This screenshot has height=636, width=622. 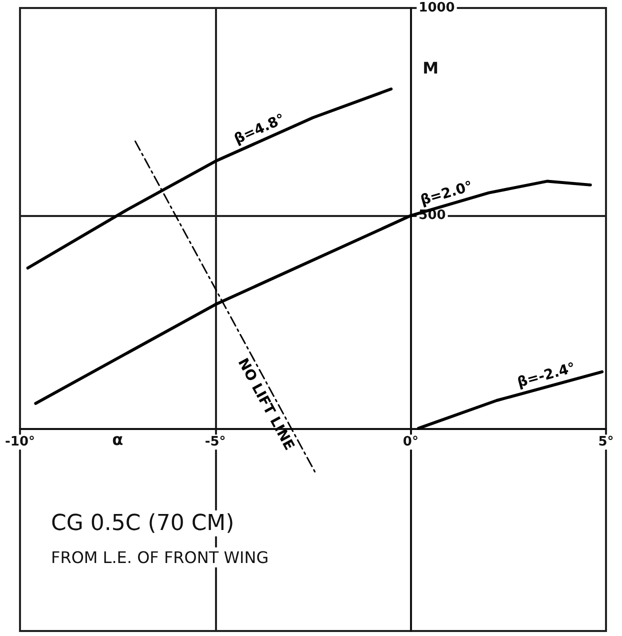 What do you see at coordinates (160, 557) in the screenshot?
I see `annotation: FROM L.E. OF FRONT WING` at bounding box center [160, 557].